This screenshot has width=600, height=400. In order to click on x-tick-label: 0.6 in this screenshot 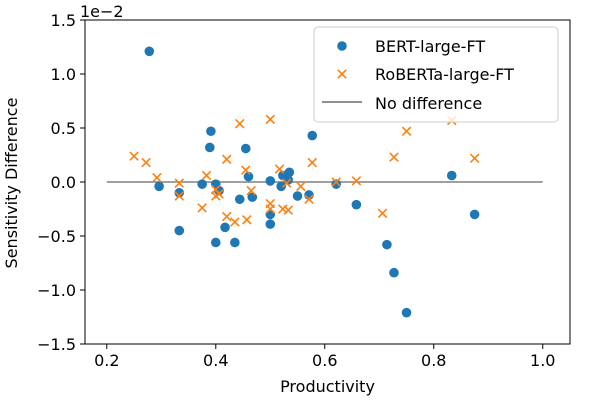, I will do `click(324, 360)`.